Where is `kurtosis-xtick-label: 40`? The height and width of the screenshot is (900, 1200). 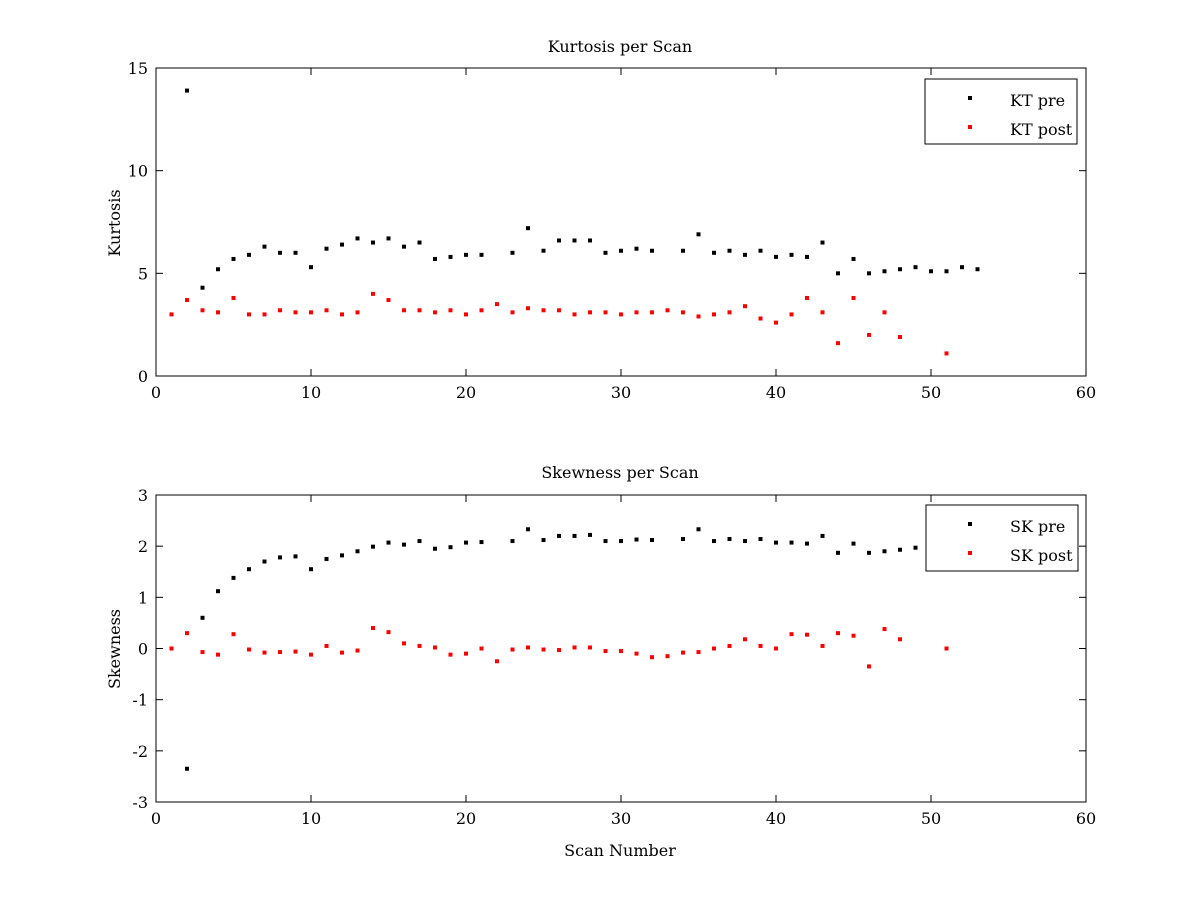
kurtosis-xtick-label: 40 is located at coordinates (776, 392).